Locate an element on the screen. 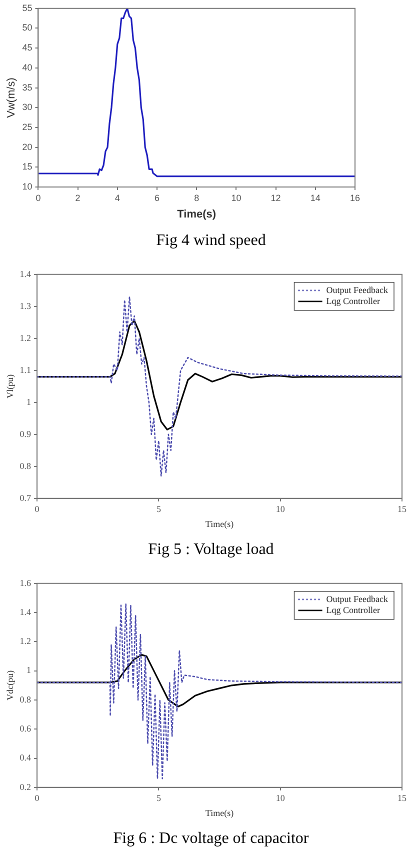 This screenshot has height=862, width=414. text: Fig 5 : Voltage load is located at coordinates (211, 550).